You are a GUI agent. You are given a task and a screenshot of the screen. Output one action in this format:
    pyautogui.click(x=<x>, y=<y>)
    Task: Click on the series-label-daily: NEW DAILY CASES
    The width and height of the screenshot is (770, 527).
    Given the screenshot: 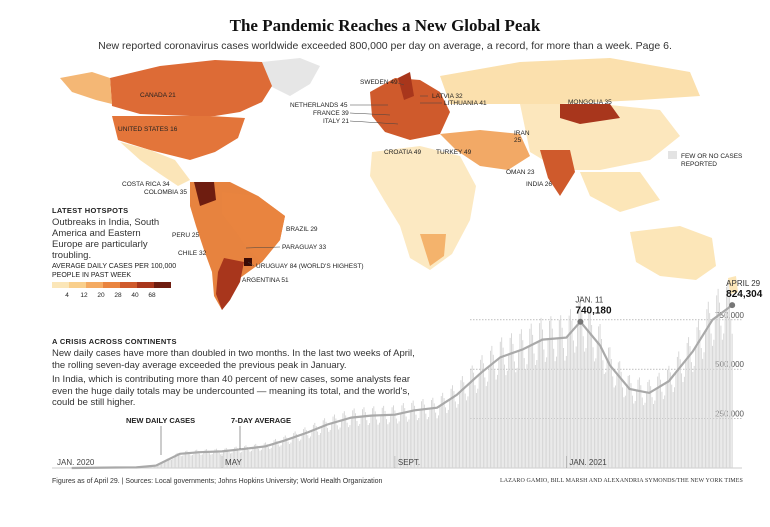 What is the action you would take?
    pyautogui.click(x=160, y=420)
    